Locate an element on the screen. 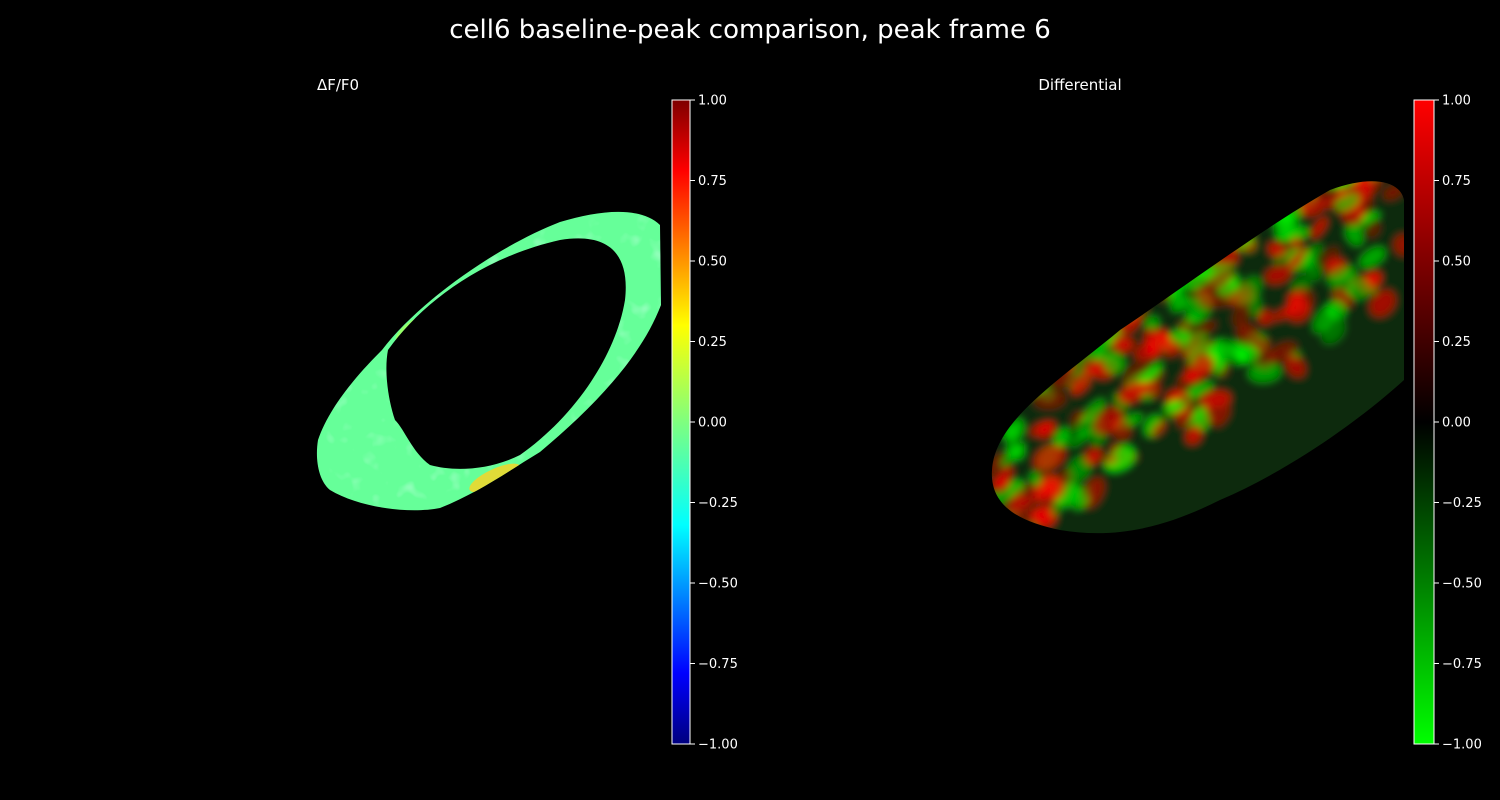 The width and height of the screenshot is (1500, 800). dff-colorbar-tick-label: −0.75 is located at coordinates (718, 664).